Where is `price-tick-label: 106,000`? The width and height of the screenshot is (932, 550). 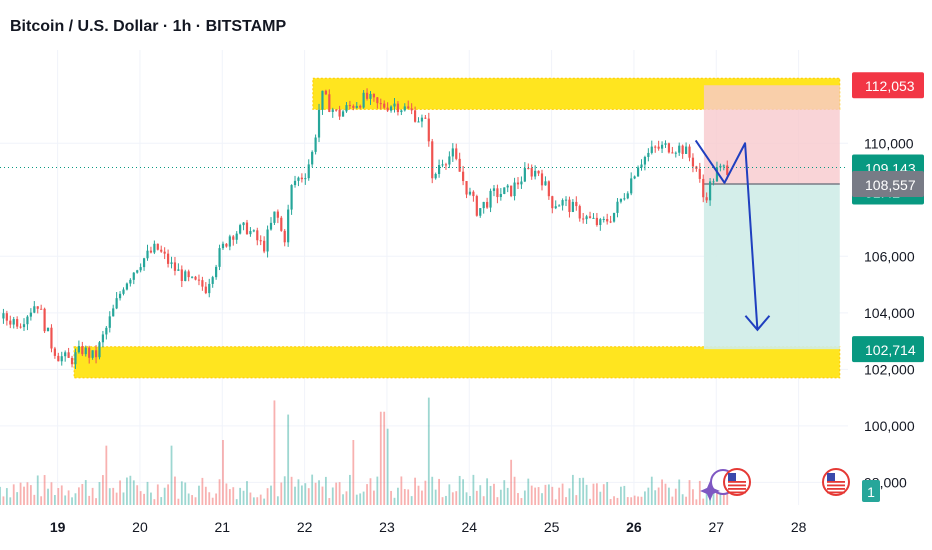
price-tick-label: 106,000 is located at coordinates (889, 256).